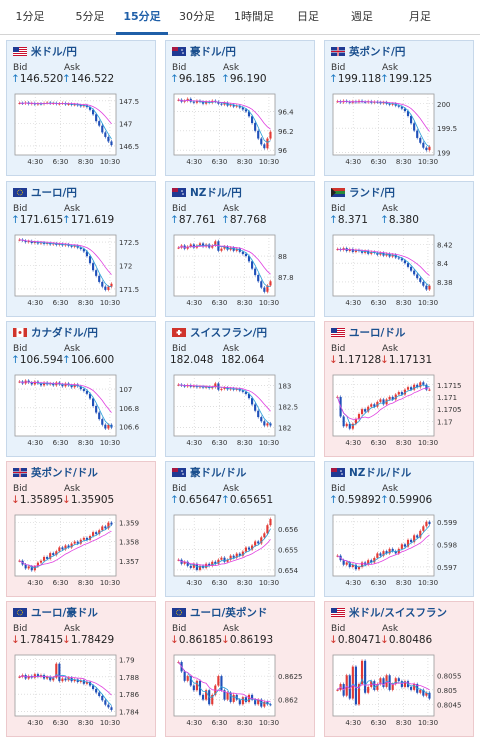 The width and height of the screenshot is (480, 740). Describe the element at coordinates (380, 473) in the screenshot. I see `pair-name: NZドル/ドル` at that location.